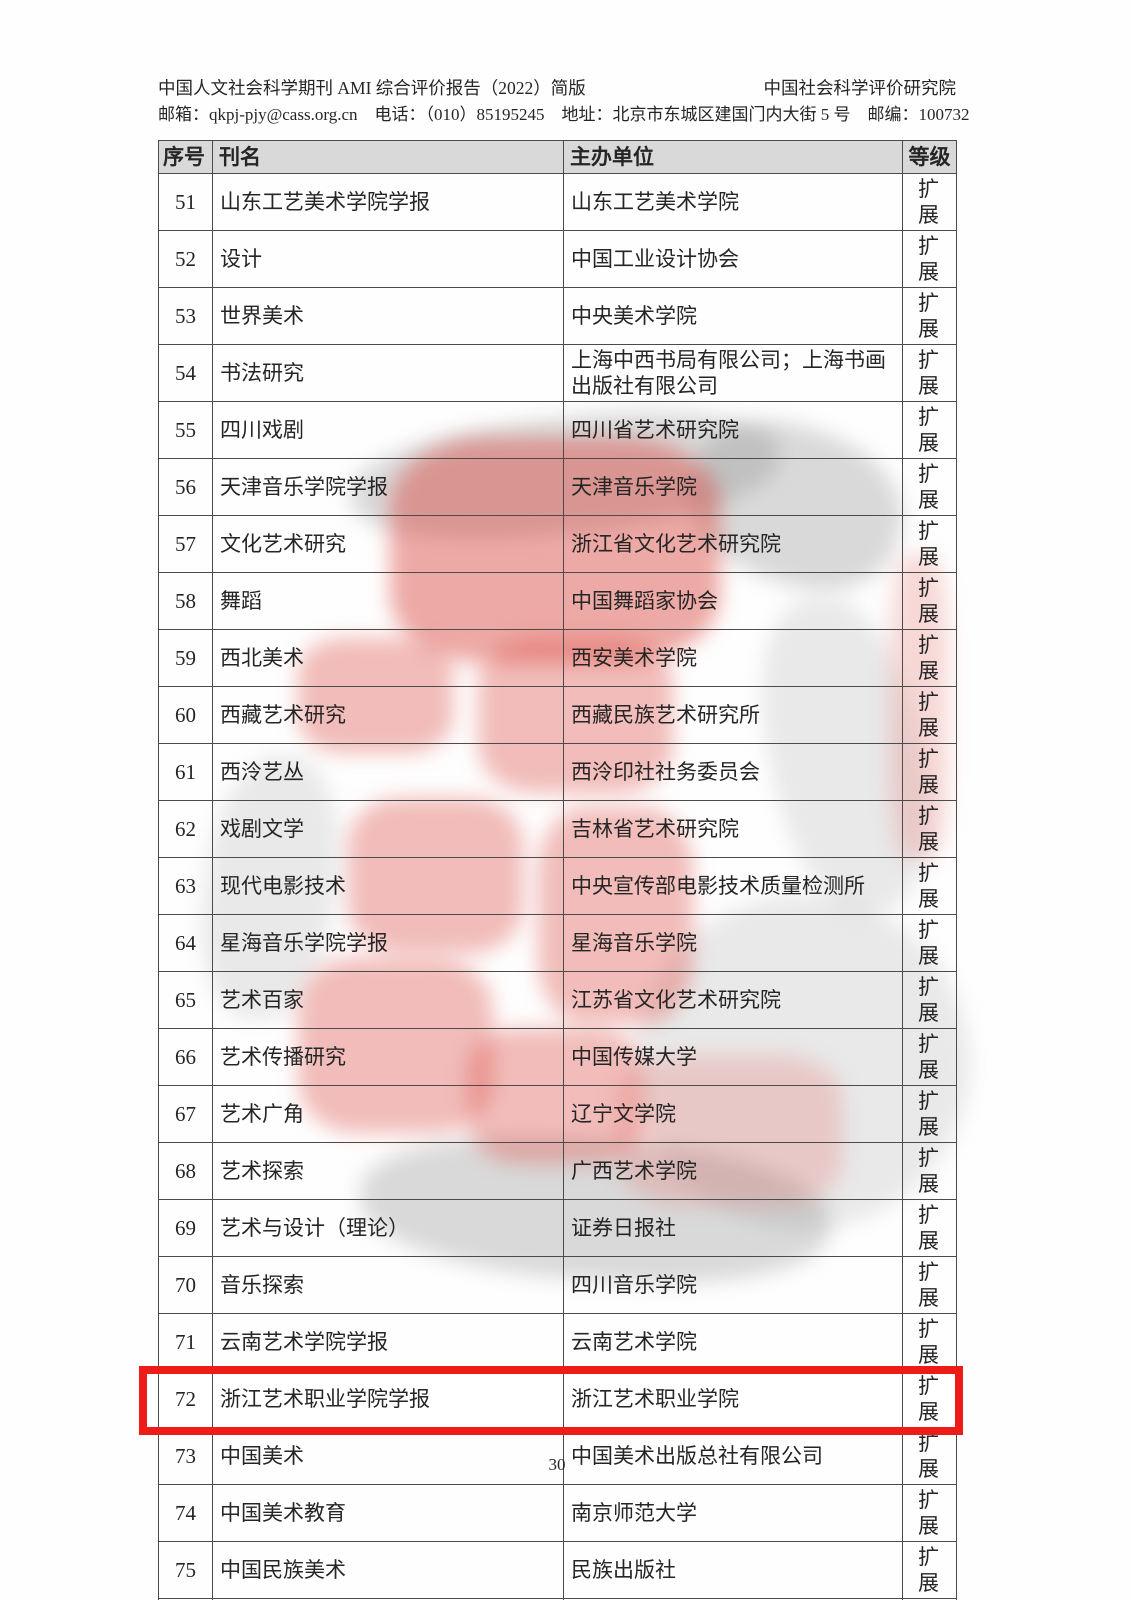 This screenshot has height=1600, width=1131. I want to click on table-row: 60 西藏艺术研究 西藏民族艺术研究所 扩展, so click(557, 715).